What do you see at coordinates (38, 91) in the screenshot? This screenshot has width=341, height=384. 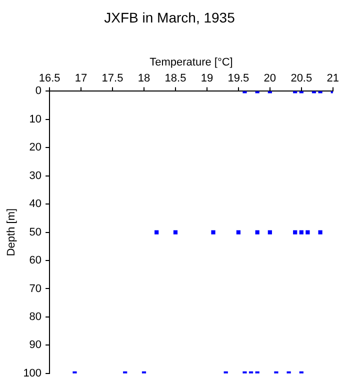 I see `y-tick-label: 0` at bounding box center [38, 91].